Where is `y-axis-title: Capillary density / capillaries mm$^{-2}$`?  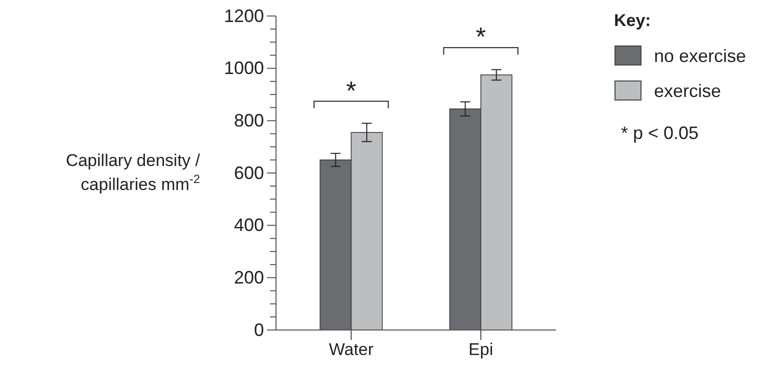 y-axis-title: Capillary density / capillaries mm$^{-2}$ is located at coordinates (133, 172).